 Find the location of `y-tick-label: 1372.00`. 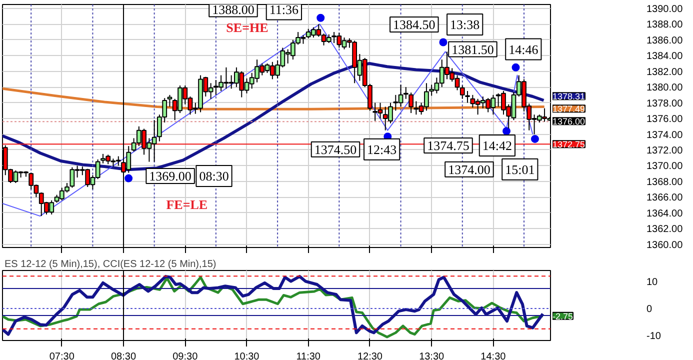

y-tick-label: 1372.00 is located at coordinates (665, 150).